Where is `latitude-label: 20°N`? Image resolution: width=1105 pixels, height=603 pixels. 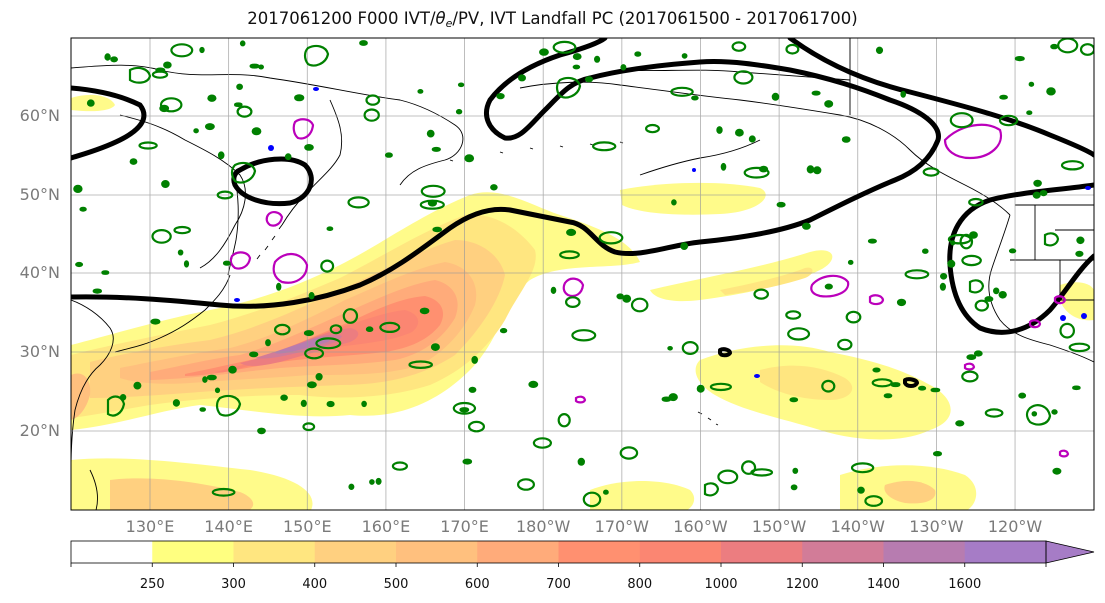 latitude-label: 20°N is located at coordinates (39, 430).